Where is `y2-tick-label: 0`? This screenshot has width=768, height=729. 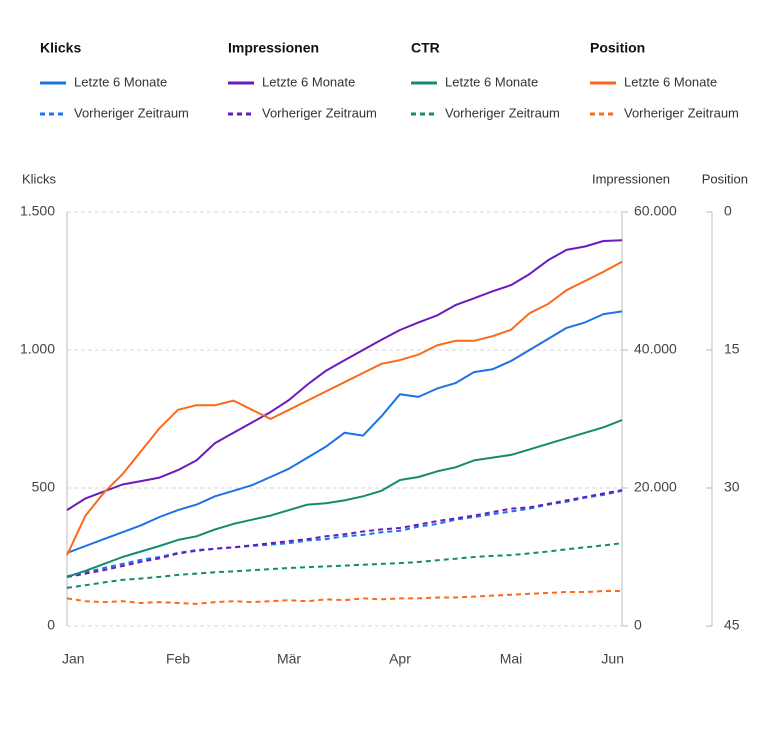
y2-tick-label: 0 is located at coordinates (638, 625).